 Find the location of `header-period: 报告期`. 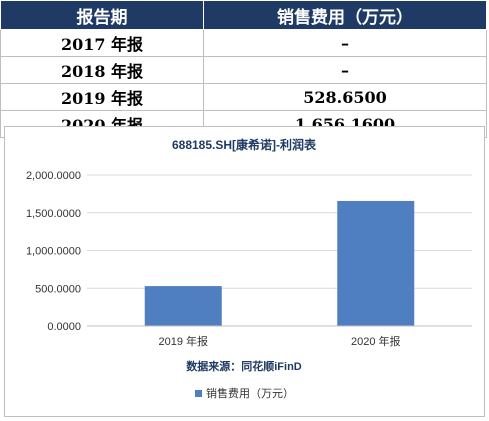

header-period: 报告期 is located at coordinates (102, 15).